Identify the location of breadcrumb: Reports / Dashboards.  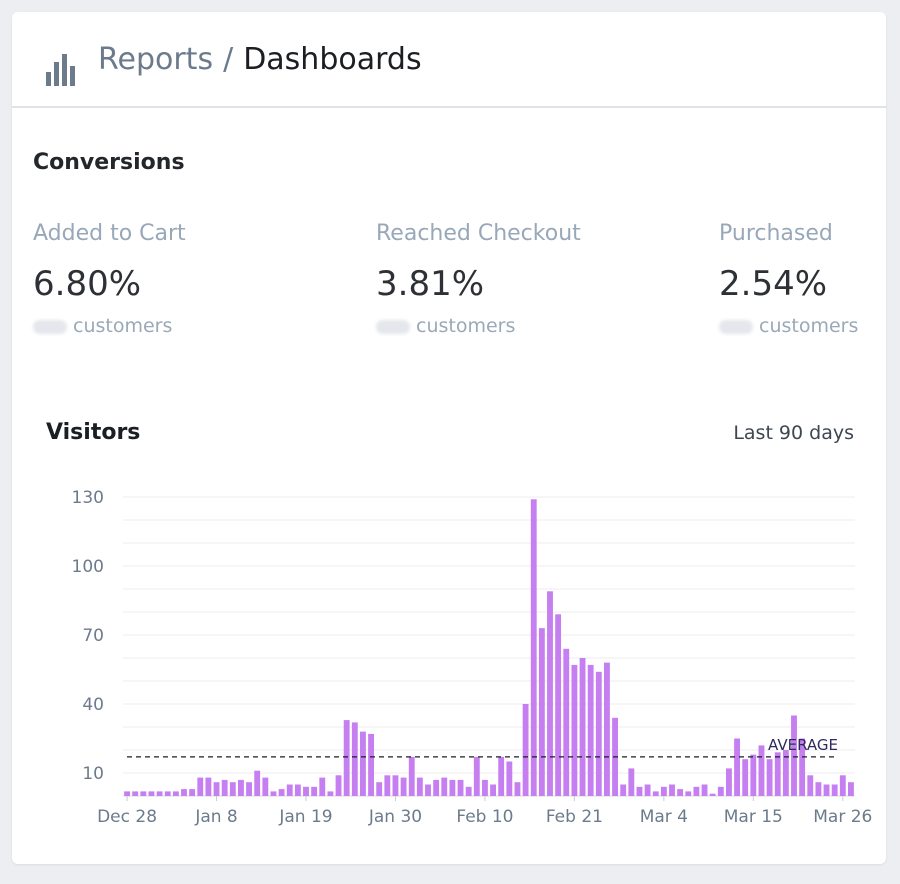
(260, 60).